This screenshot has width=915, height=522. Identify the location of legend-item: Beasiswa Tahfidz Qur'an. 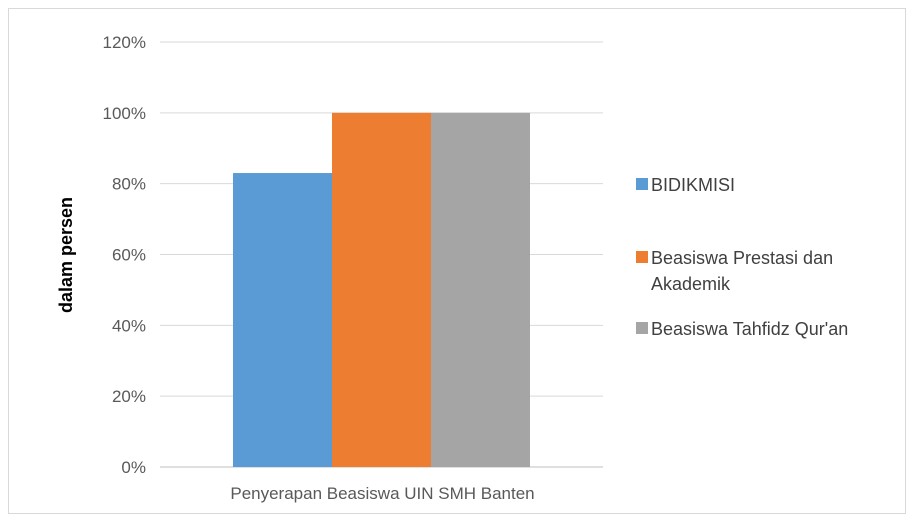
(742, 329).